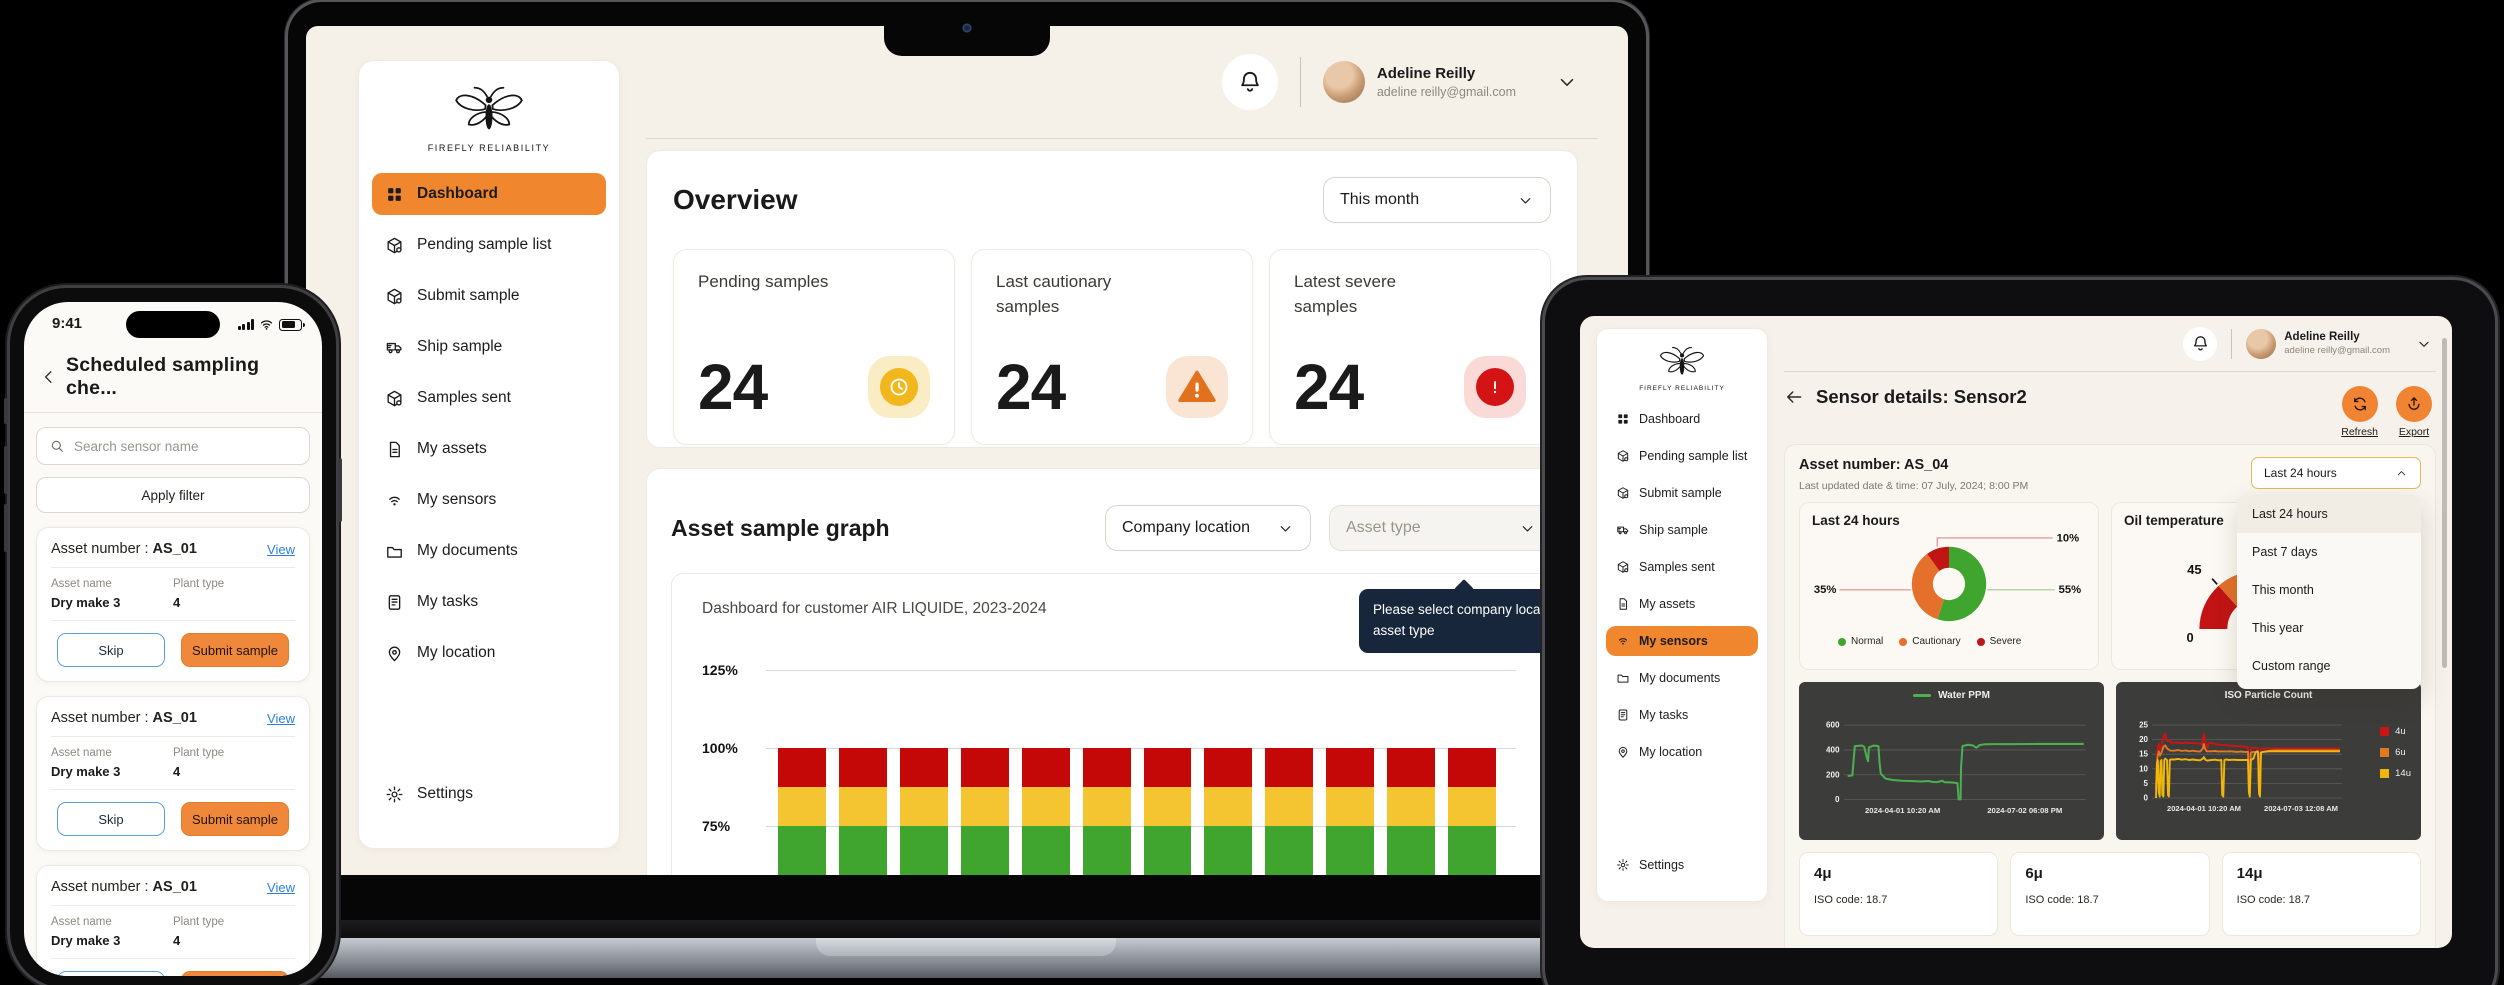  What do you see at coordinates (2444, 503) in the screenshot?
I see `scrollbar-thumb` at bounding box center [2444, 503].